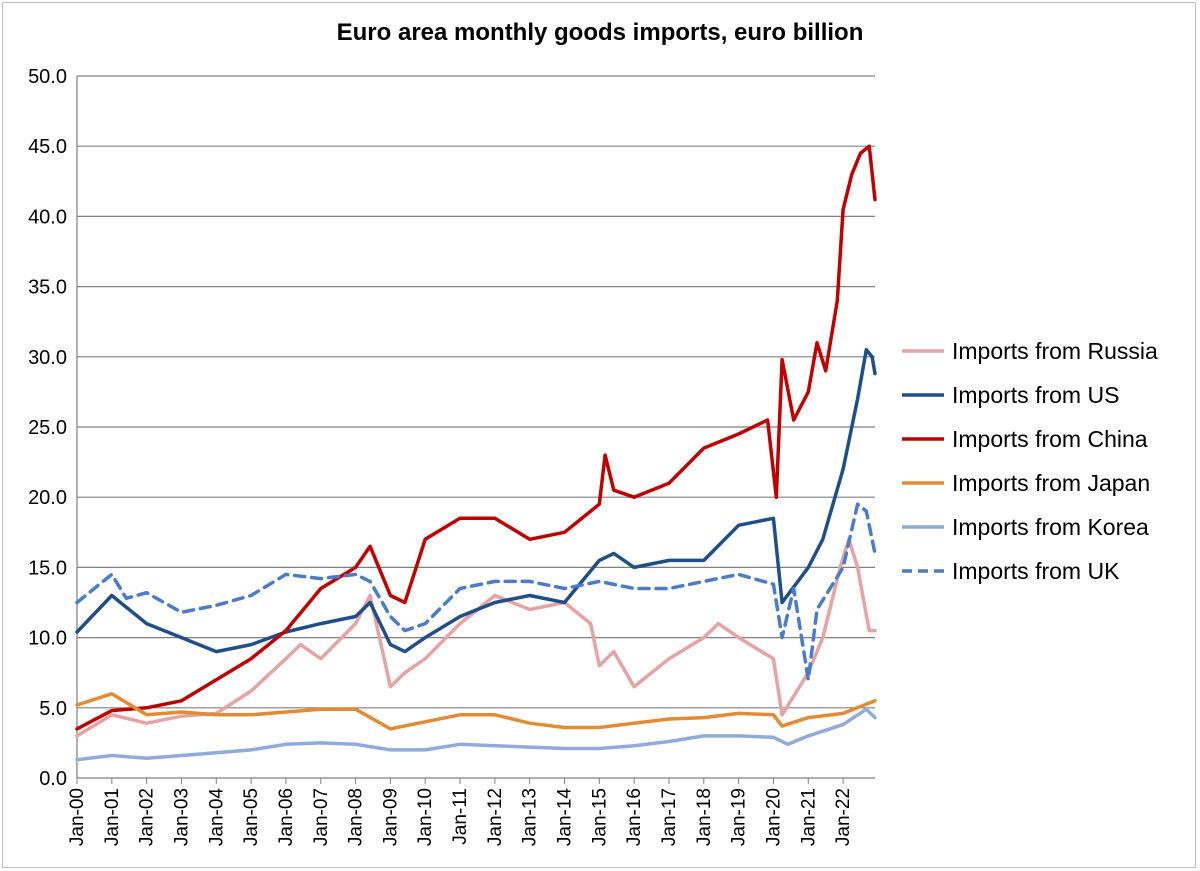  I want to click on y-tick-label: 10.0, so click(47, 639).